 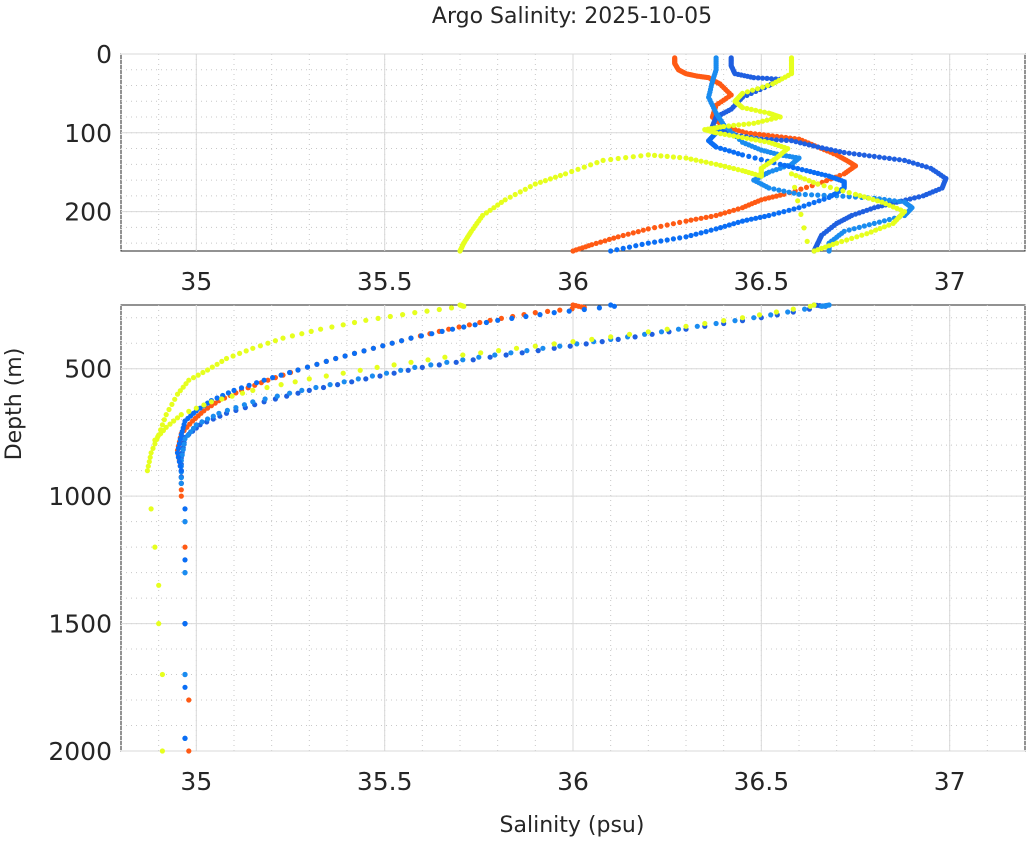 I want to click on y-tick-label: 200, so click(x=88, y=212).